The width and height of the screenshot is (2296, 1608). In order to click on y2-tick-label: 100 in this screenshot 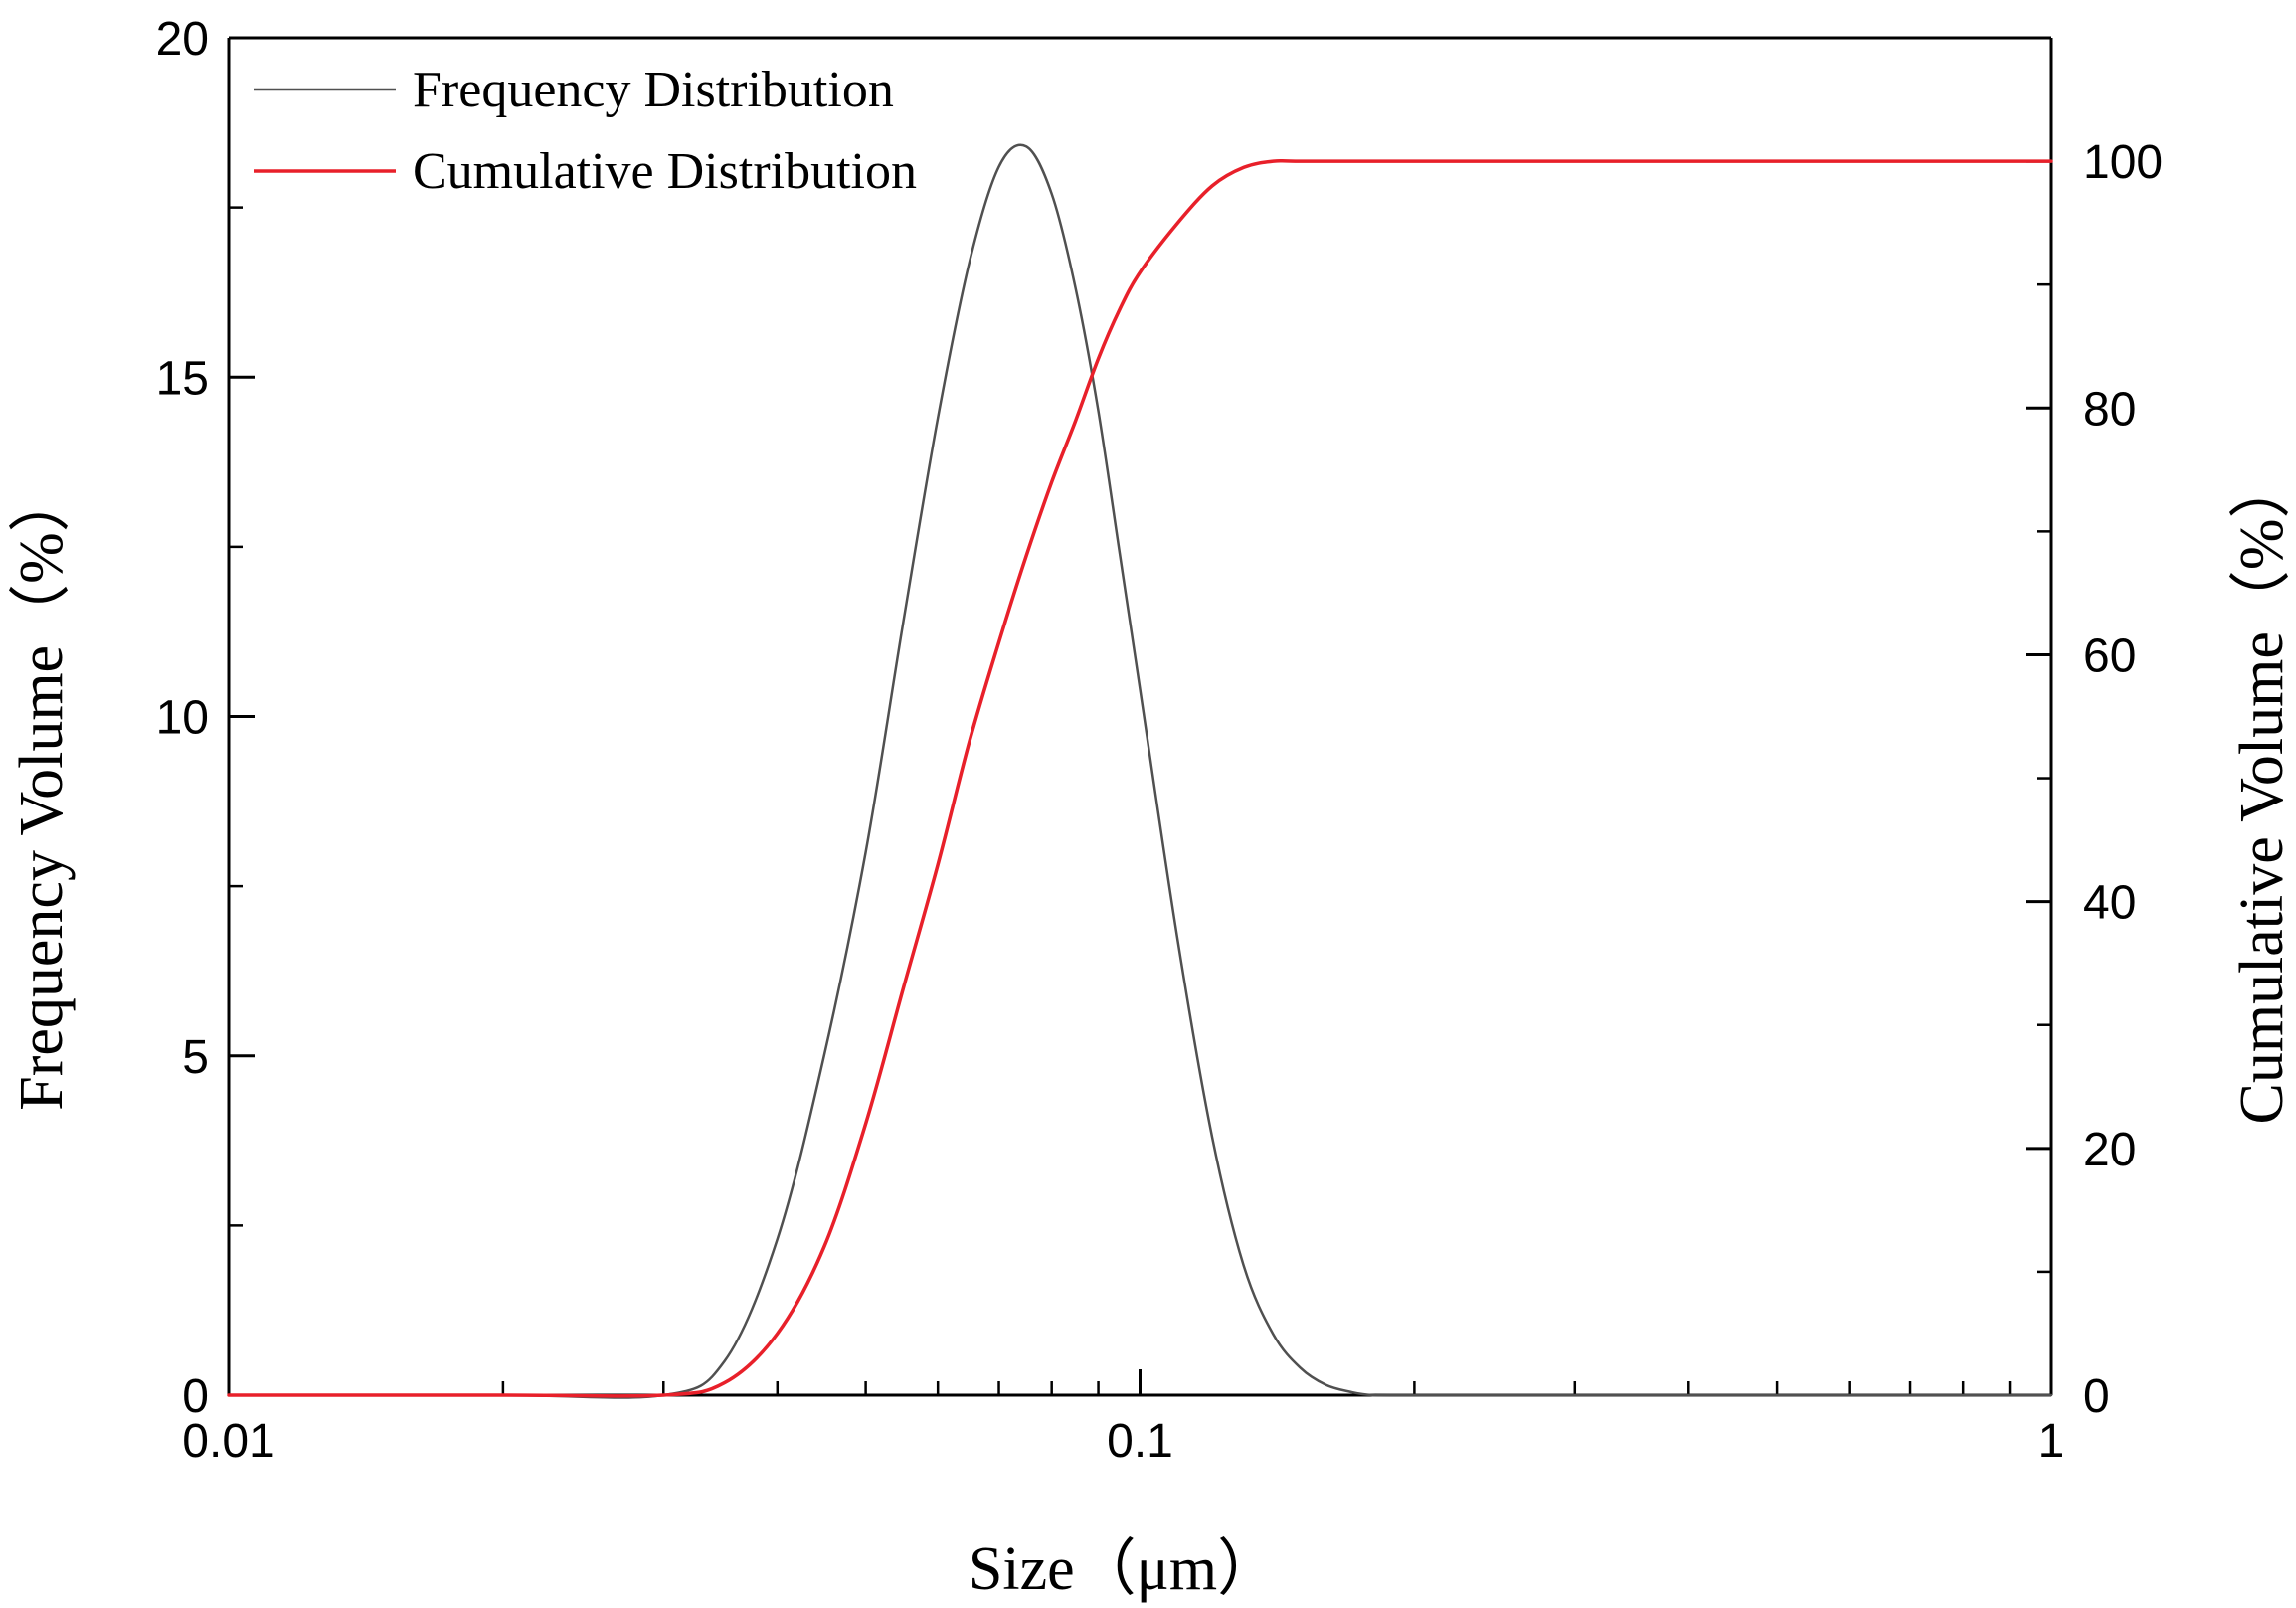, I will do `click(2123, 162)`.